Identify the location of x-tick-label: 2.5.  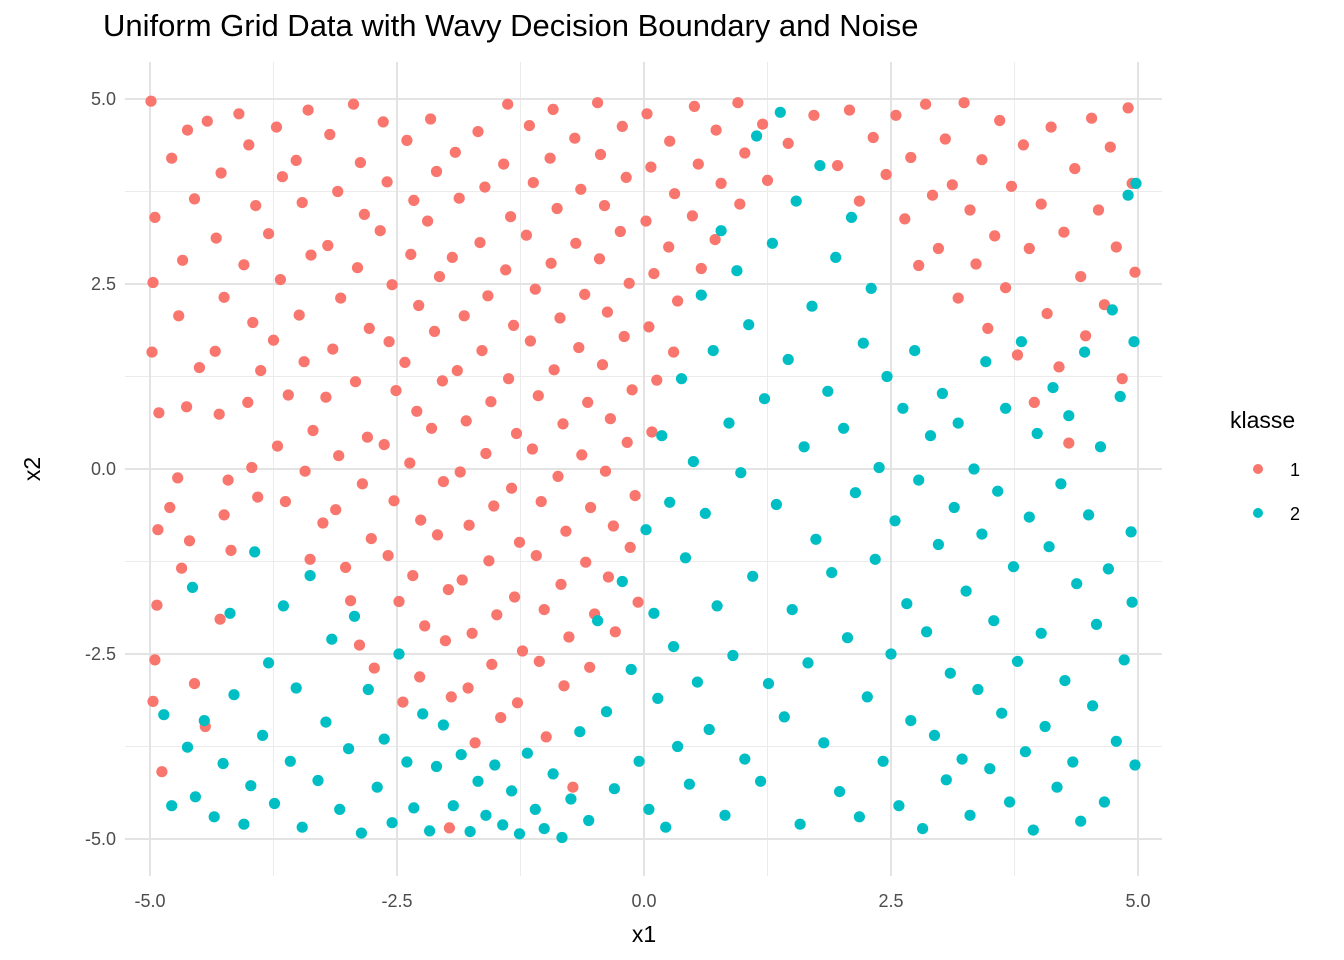
(890, 901).